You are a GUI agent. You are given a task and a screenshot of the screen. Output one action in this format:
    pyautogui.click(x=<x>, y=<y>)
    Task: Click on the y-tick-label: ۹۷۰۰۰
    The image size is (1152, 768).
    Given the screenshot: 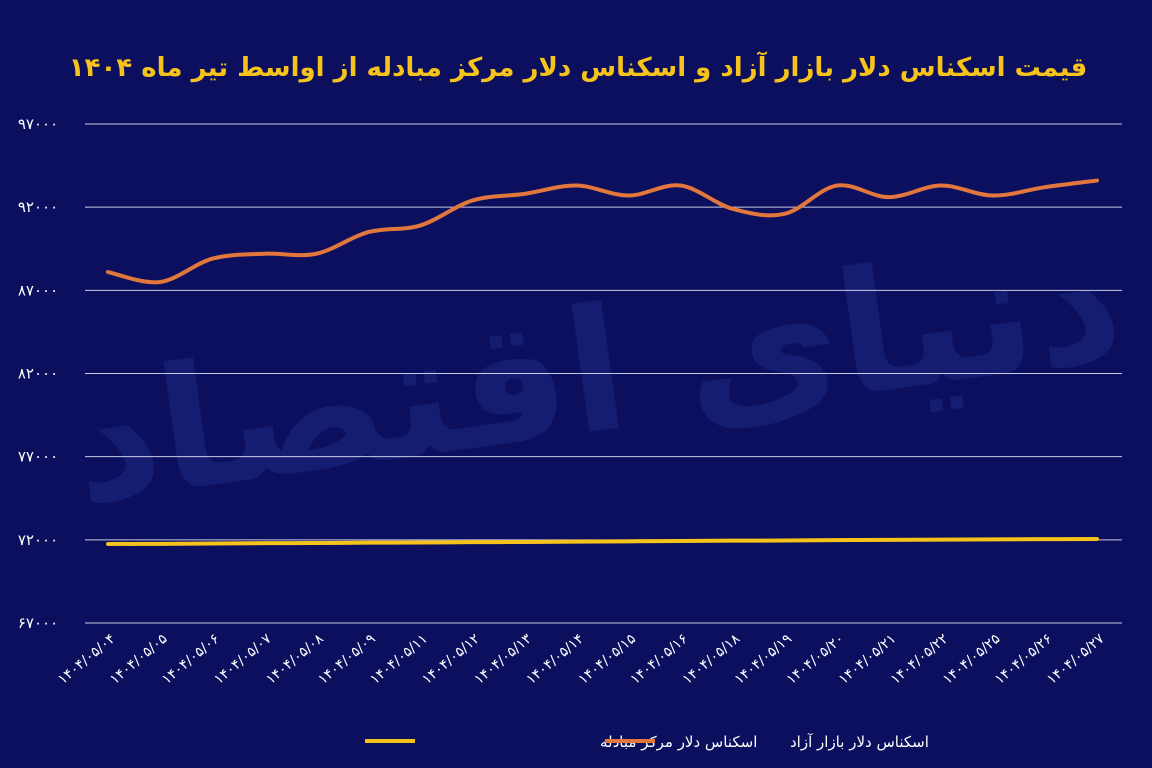 What is the action you would take?
    pyautogui.click(x=38, y=124)
    